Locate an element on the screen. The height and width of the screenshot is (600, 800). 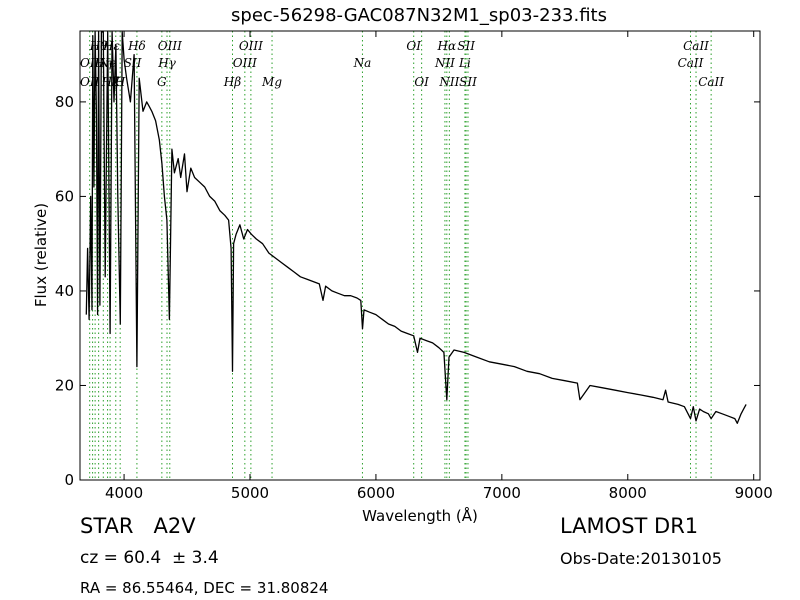
x-tick-label-9000: 9000 is located at coordinates (754, 493).